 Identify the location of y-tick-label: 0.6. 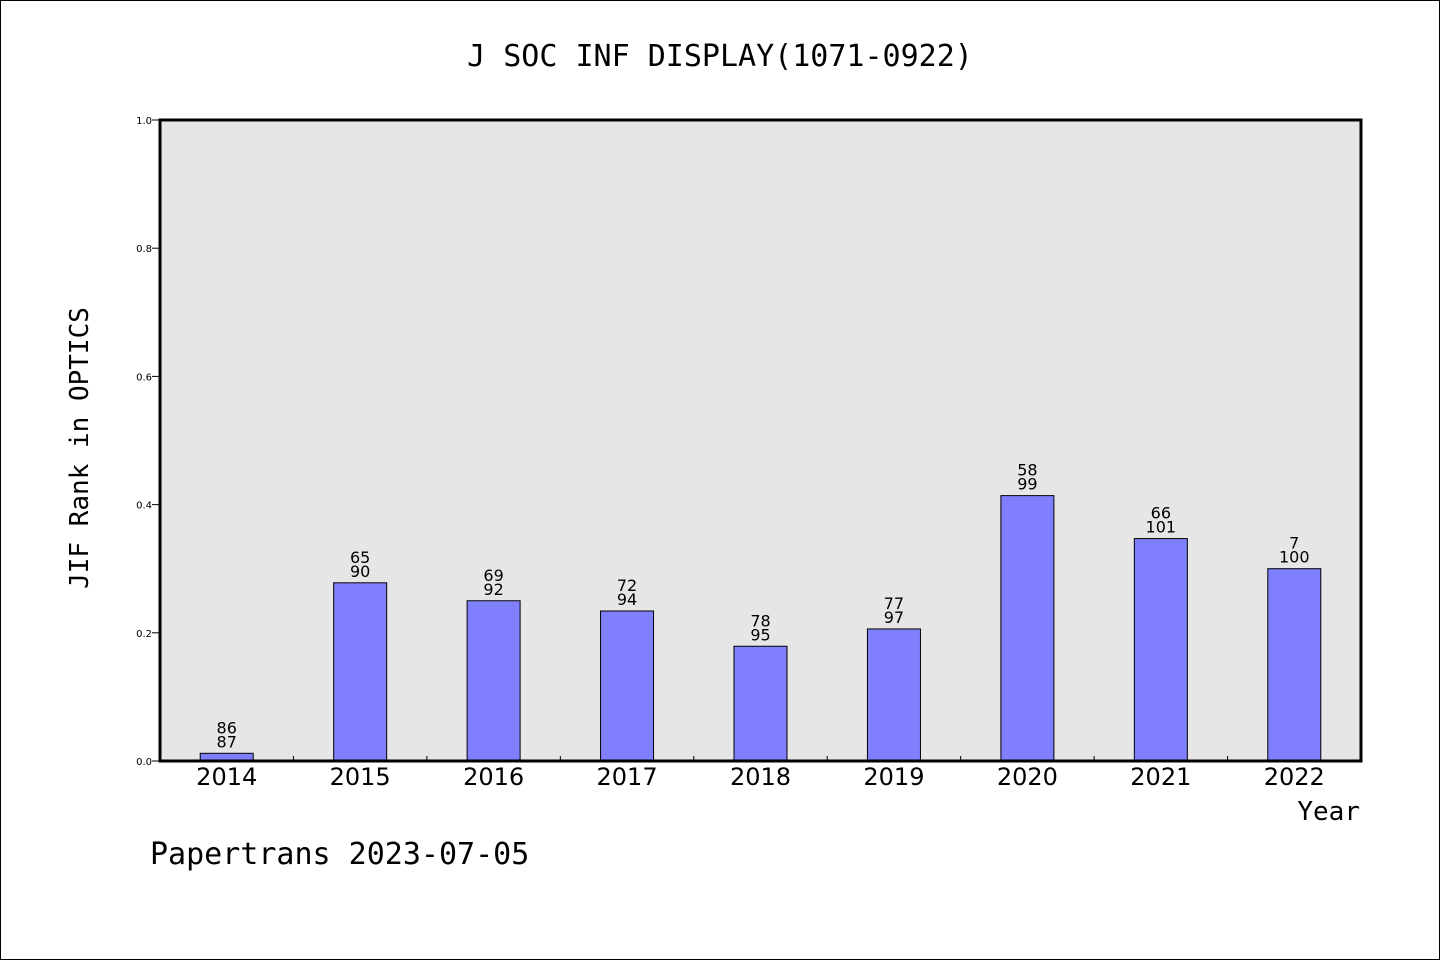
(144, 377).